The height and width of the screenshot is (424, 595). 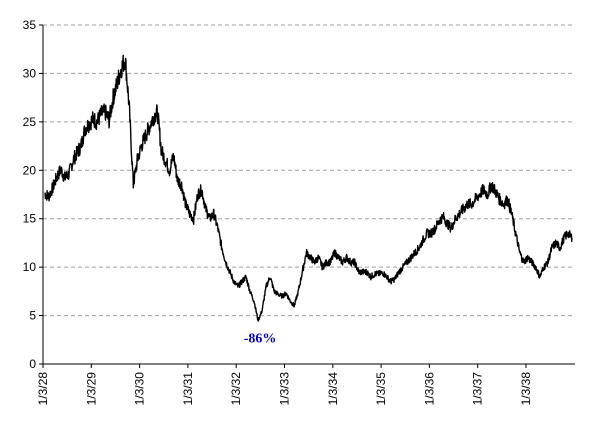 What do you see at coordinates (429, 389) in the screenshot?
I see `x-tick-label-8: 1/3/36` at bounding box center [429, 389].